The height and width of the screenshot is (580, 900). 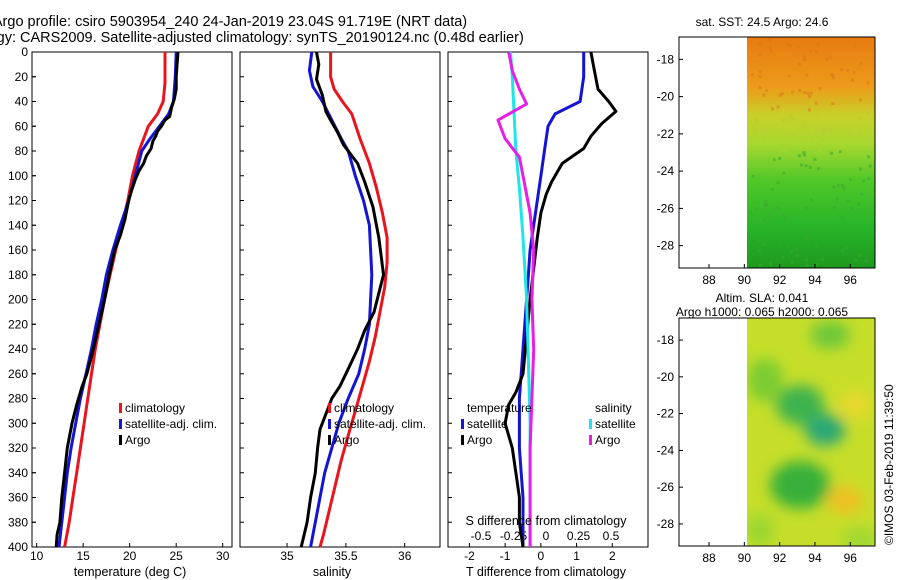 What do you see at coordinates (18, 324) in the screenshot?
I see `depth-tick-label: 220` at bounding box center [18, 324].